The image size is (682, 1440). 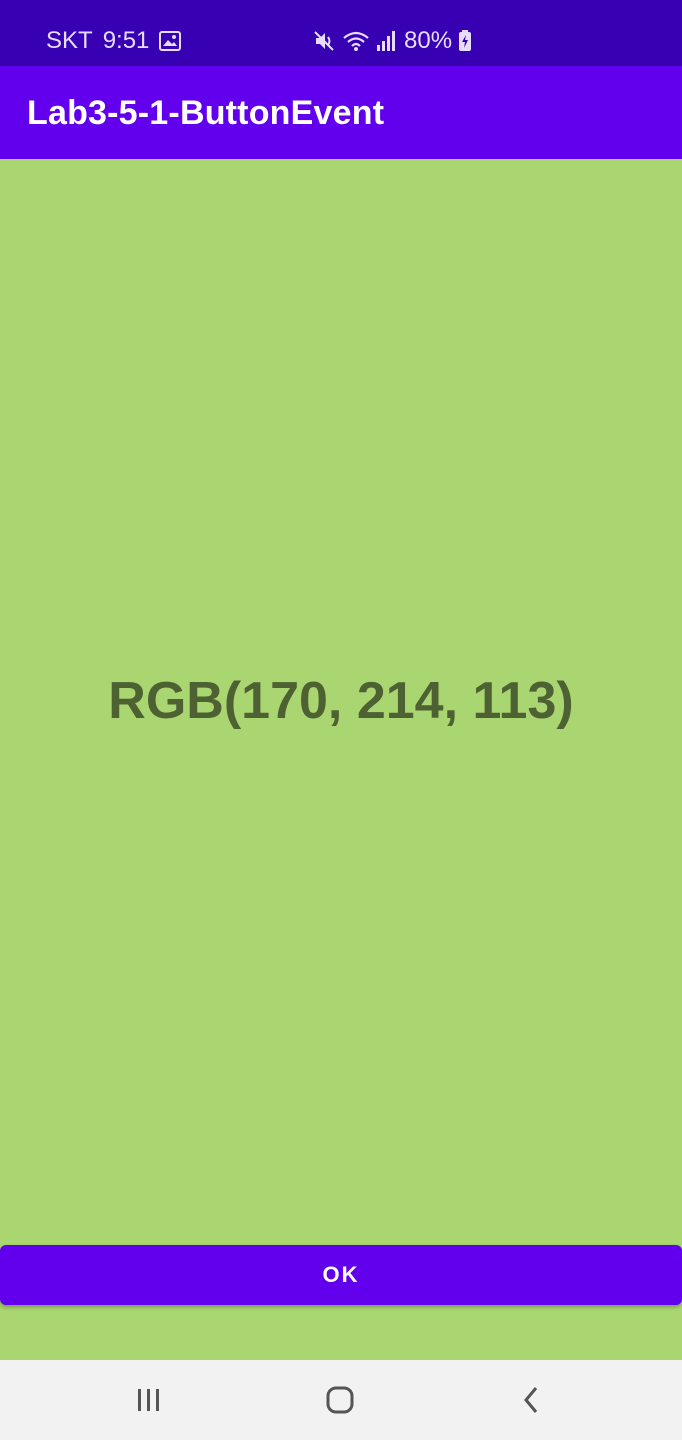 I want to click on app-title: Lab3-5-1-ButtonEvent, so click(x=206, y=113).